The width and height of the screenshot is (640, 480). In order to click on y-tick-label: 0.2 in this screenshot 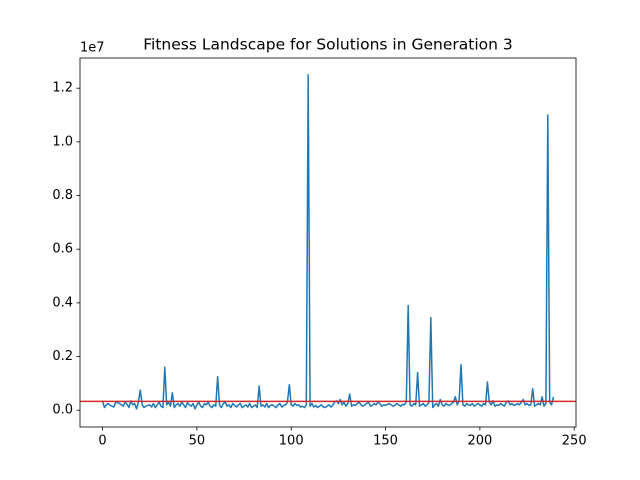, I will do `click(62, 356)`.